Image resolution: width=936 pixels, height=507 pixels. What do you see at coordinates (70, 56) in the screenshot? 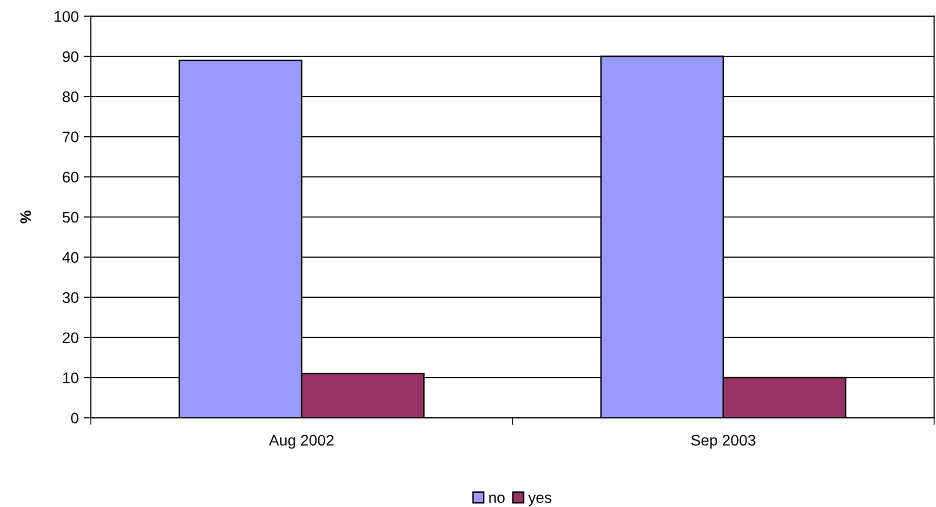
I see `y-tick-label: 90` at bounding box center [70, 56].